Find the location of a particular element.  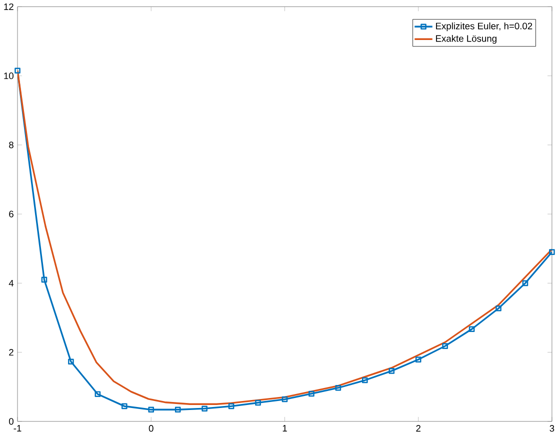

y-tick-label: 2 is located at coordinates (11, 352).